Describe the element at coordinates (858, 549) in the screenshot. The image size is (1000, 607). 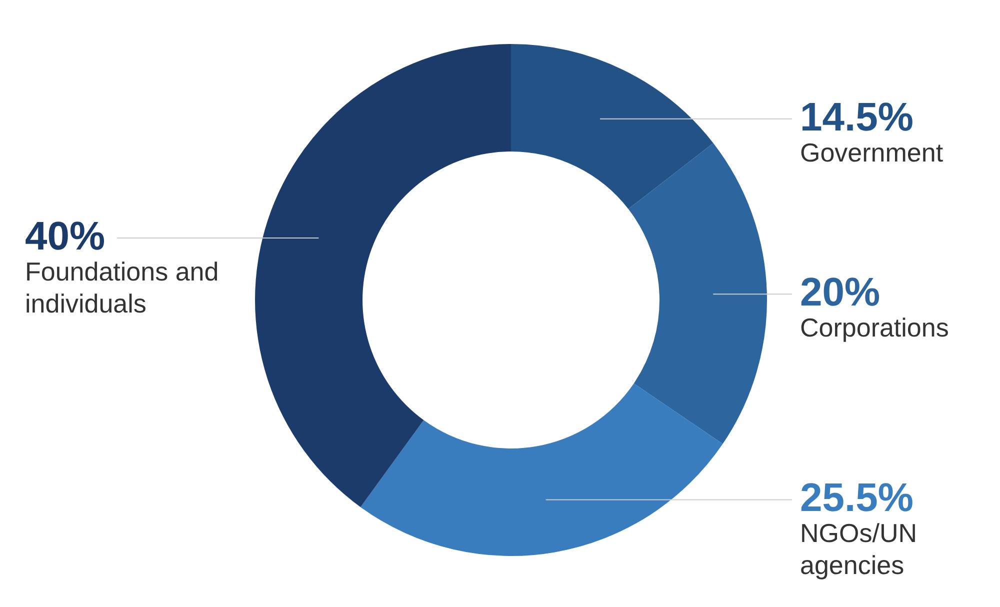
I see `slice-label: NGOs/UN agencies` at that location.